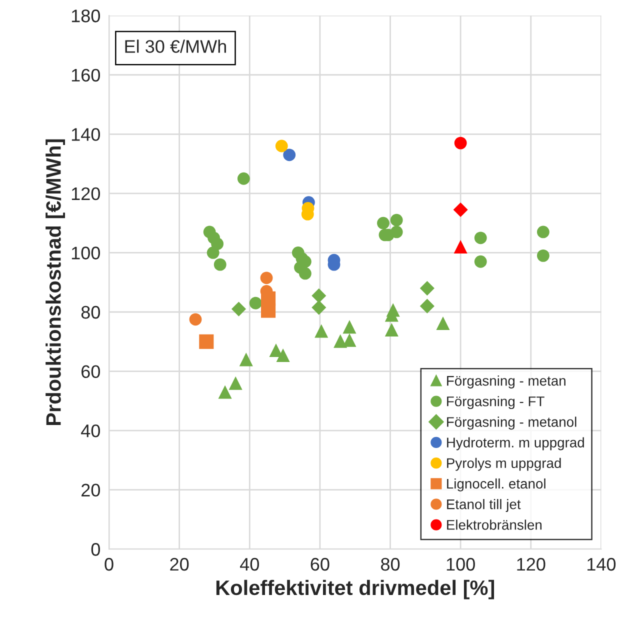  What do you see at coordinates (484, 505) in the screenshot?
I see `legend-label: Etanol till jet` at bounding box center [484, 505].